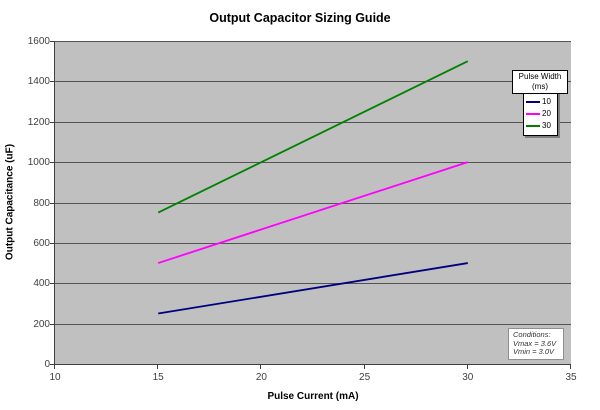 This screenshot has width=600, height=410. Describe the element at coordinates (546, 113) in the screenshot. I see `legend-label: 20` at that location.